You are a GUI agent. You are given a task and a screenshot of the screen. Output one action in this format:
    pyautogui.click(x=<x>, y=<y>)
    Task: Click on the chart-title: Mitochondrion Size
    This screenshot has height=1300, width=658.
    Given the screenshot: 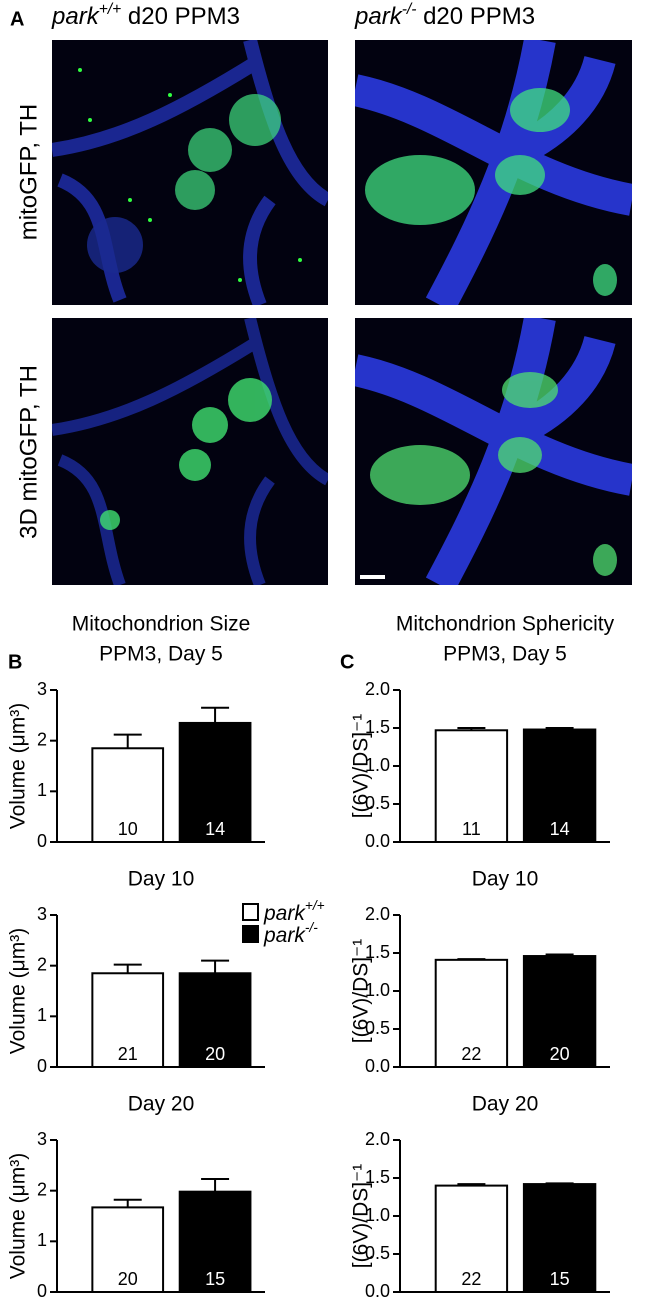 What is the action you would take?
    pyautogui.click(x=161, y=624)
    